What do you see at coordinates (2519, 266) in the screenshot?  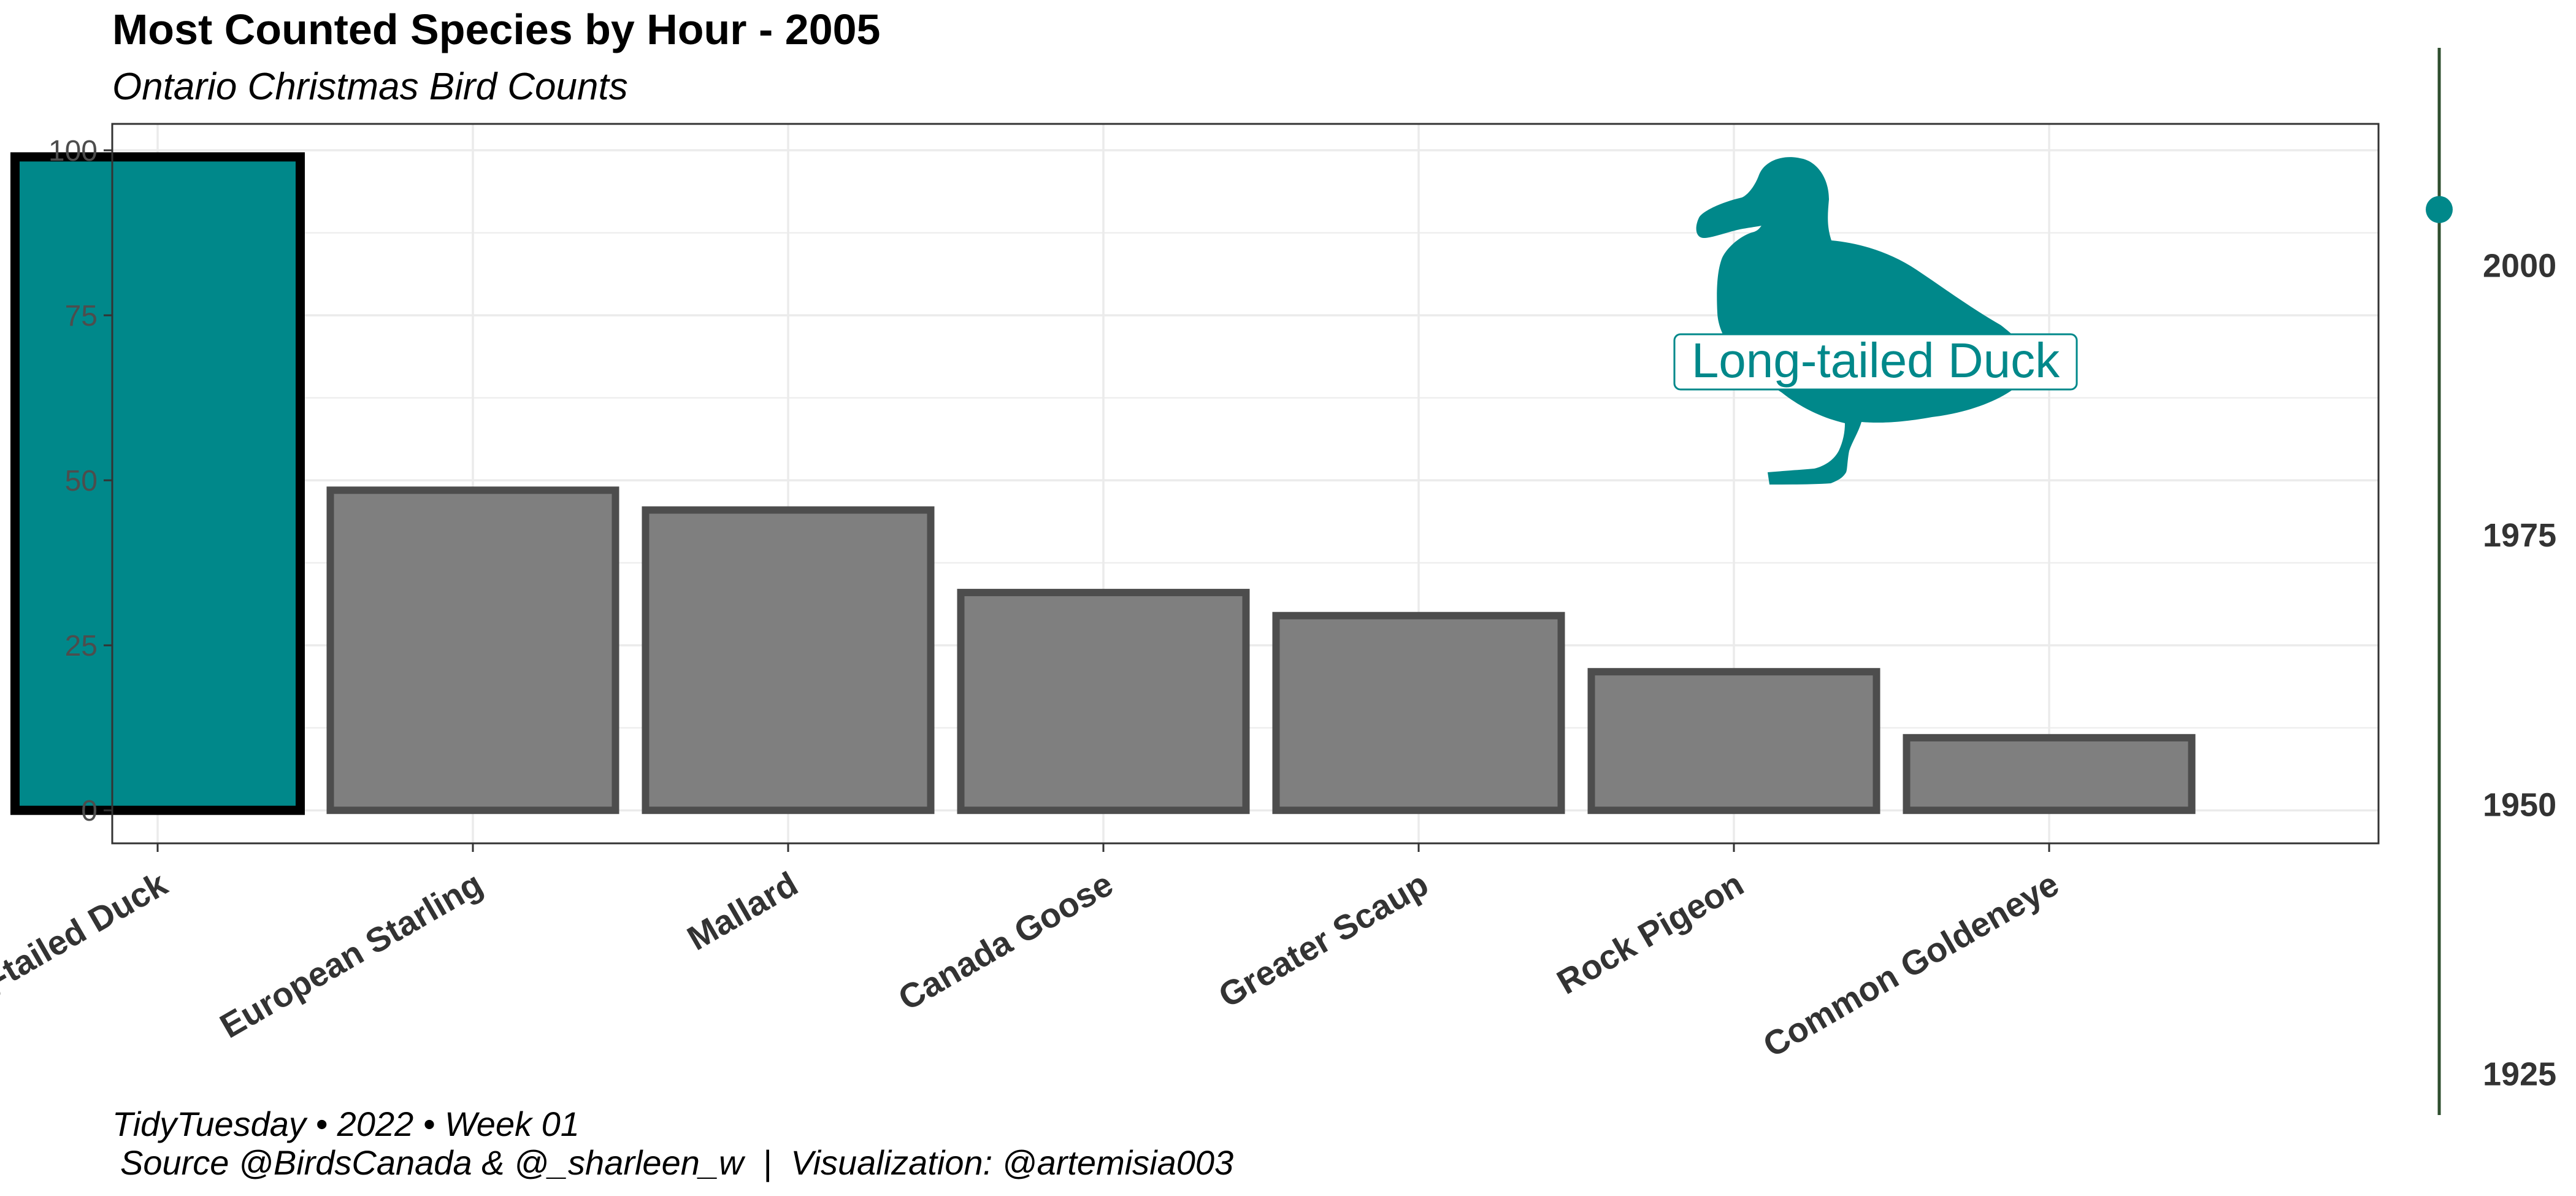 I see `timeline-tick-label: 2000` at bounding box center [2519, 266].